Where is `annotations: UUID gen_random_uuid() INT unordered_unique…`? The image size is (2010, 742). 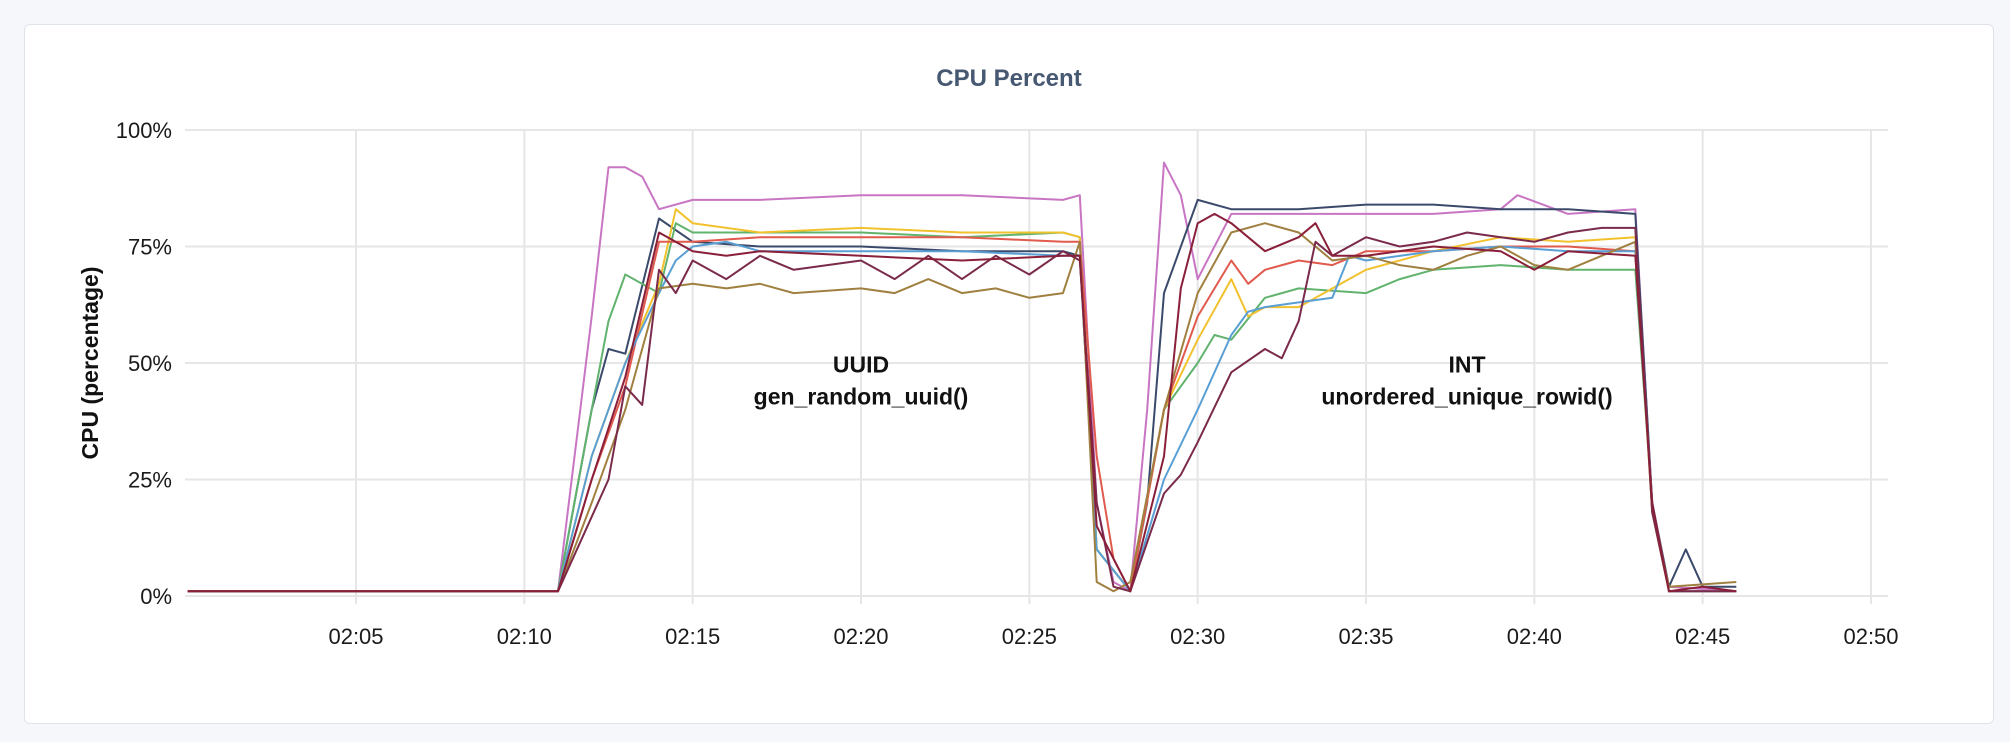
annotations: UUID gen_random_uuid() INT unordered_unique… is located at coordinates (1183, 380).